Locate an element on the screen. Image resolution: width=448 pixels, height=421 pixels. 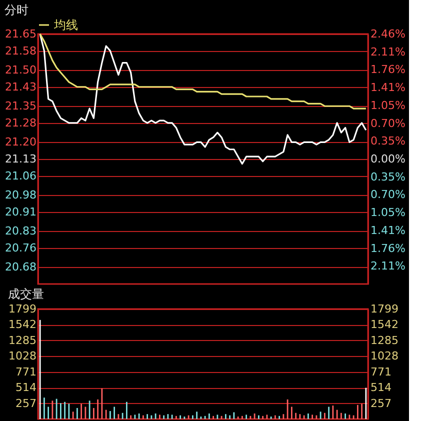
y-tick-label: 21.20 is located at coordinates (20, 142).